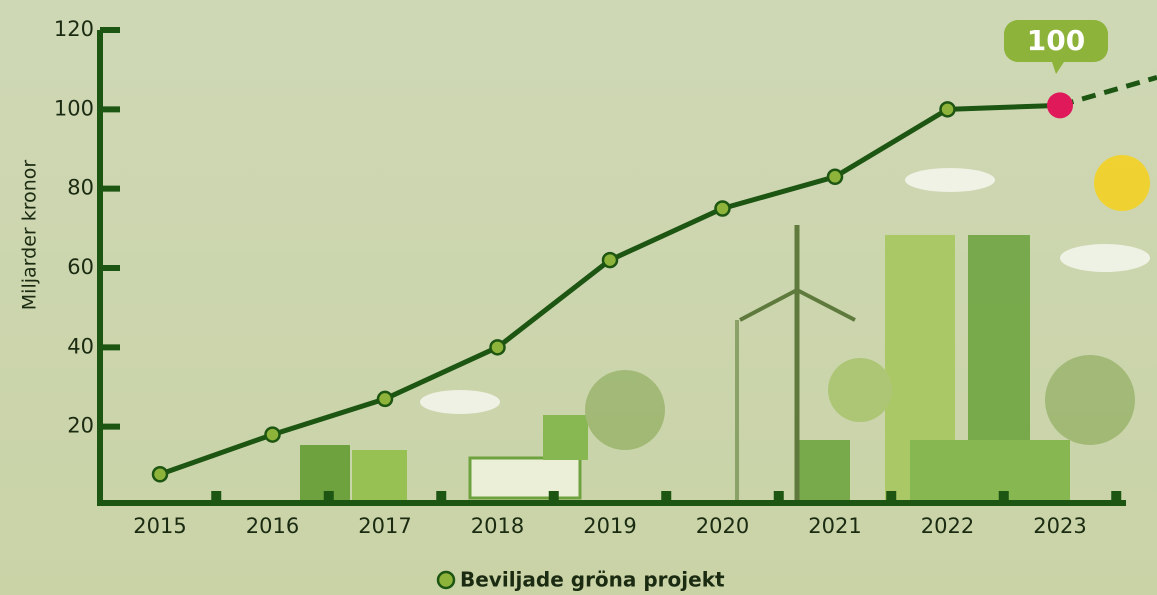 The height and width of the screenshot is (595, 1157). I want to click on x-tick-label: 2015, so click(159, 526).